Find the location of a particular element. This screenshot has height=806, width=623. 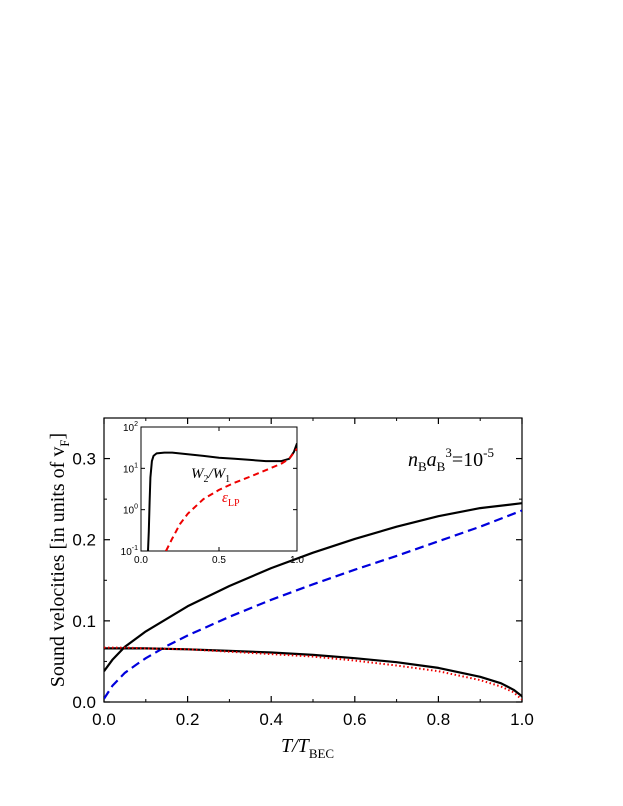

inset-w-ratio-label: W2/W1 is located at coordinates (210, 475).